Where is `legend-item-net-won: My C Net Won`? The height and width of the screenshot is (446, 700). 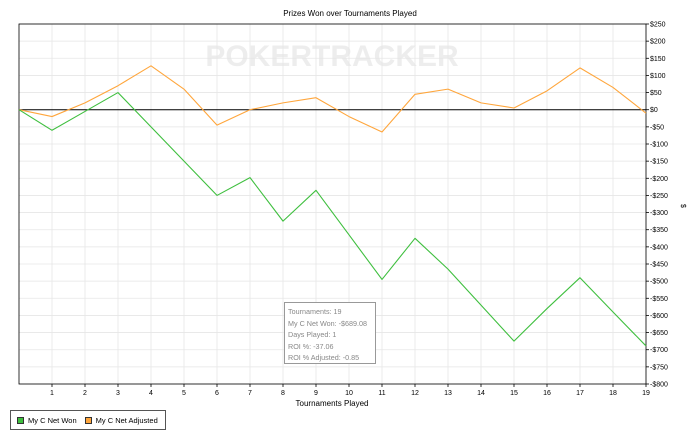
legend-item-net-won: My C Net Won is located at coordinates (47, 420).